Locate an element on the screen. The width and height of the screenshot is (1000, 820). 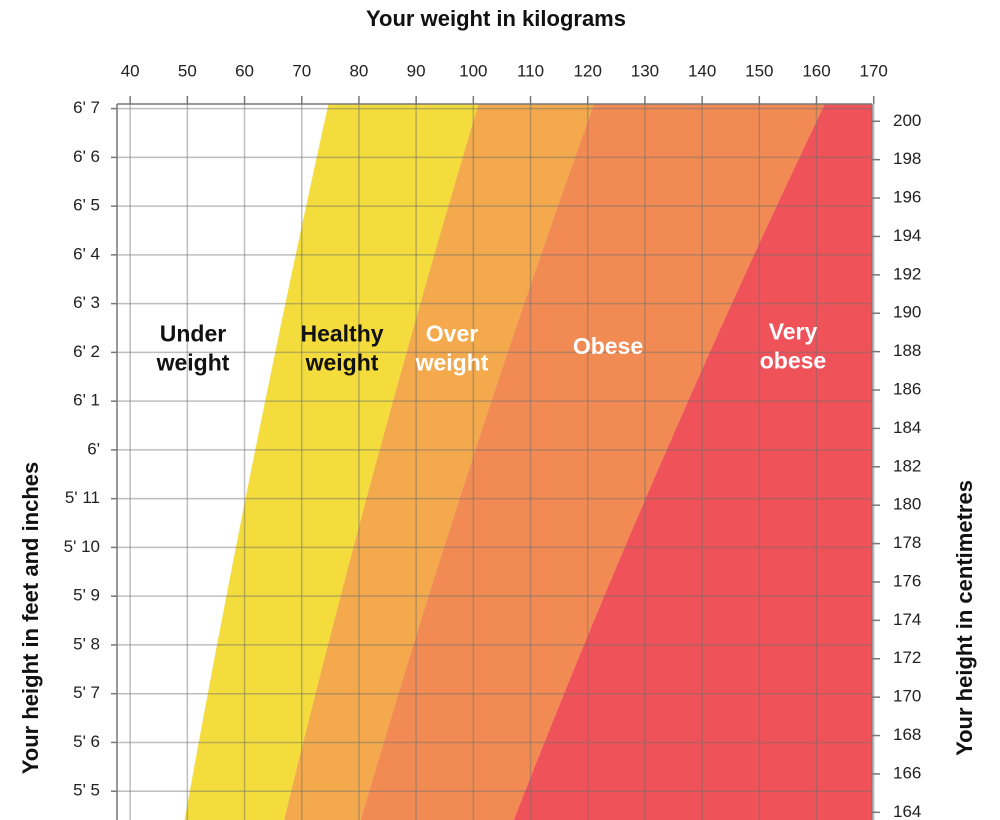
zone-label: obese is located at coordinates (793, 361).